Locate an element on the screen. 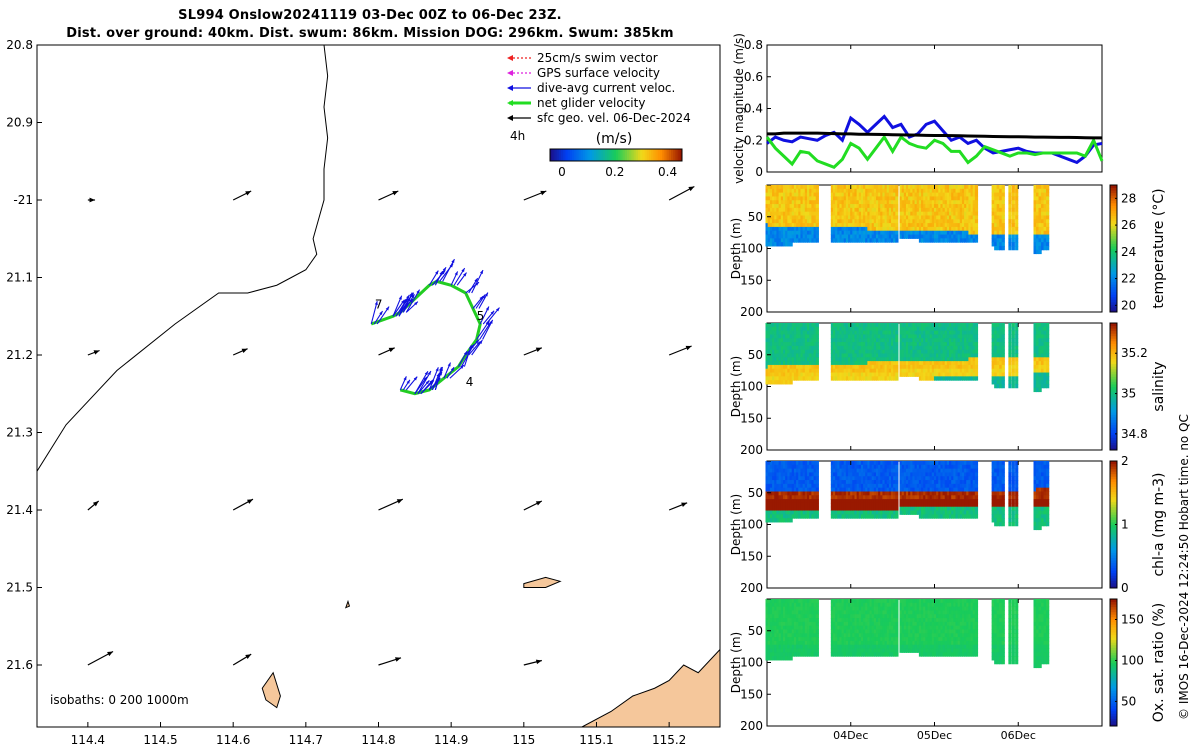  temperature-colorbar-cell is located at coordinates (1113, 199).